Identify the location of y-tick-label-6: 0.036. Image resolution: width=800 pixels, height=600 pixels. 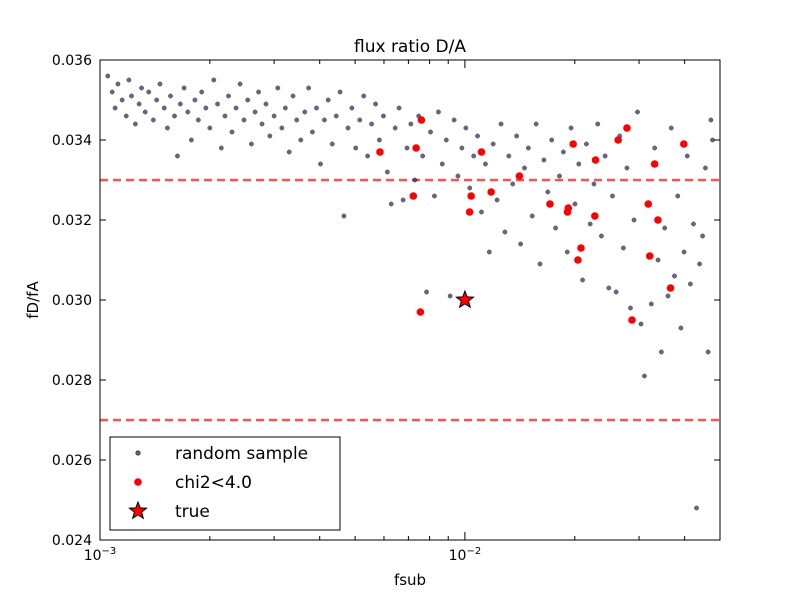
(72, 61).